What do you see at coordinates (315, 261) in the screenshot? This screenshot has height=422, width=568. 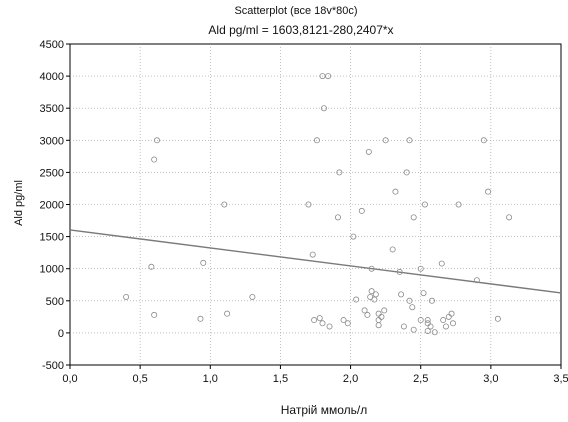 I see `regression-line` at bounding box center [315, 261].